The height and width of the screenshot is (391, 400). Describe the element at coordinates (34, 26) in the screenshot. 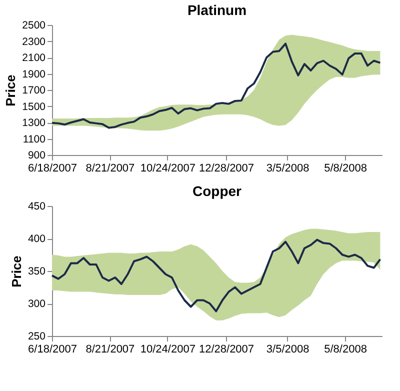

I see `y-tick-label: 2500` at that location.